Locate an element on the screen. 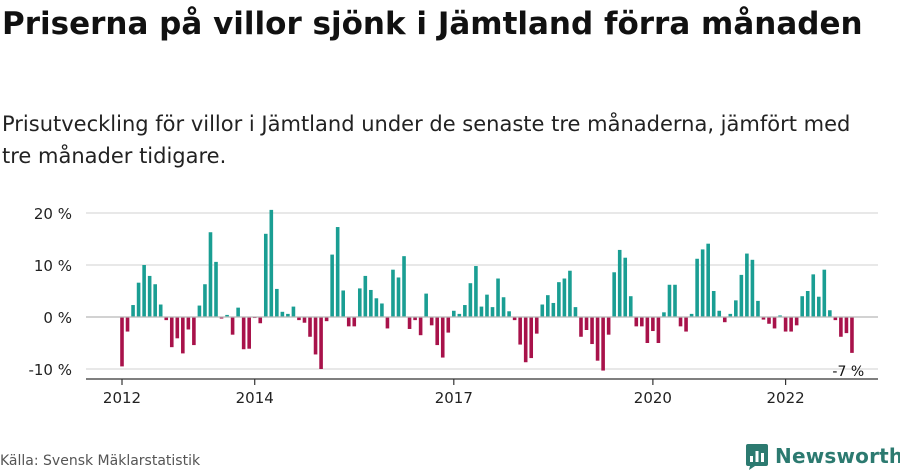 This screenshot has width=900, height=474. source-note: Källa: Svensk Mäklarstatistik is located at coordinates (100, 461).